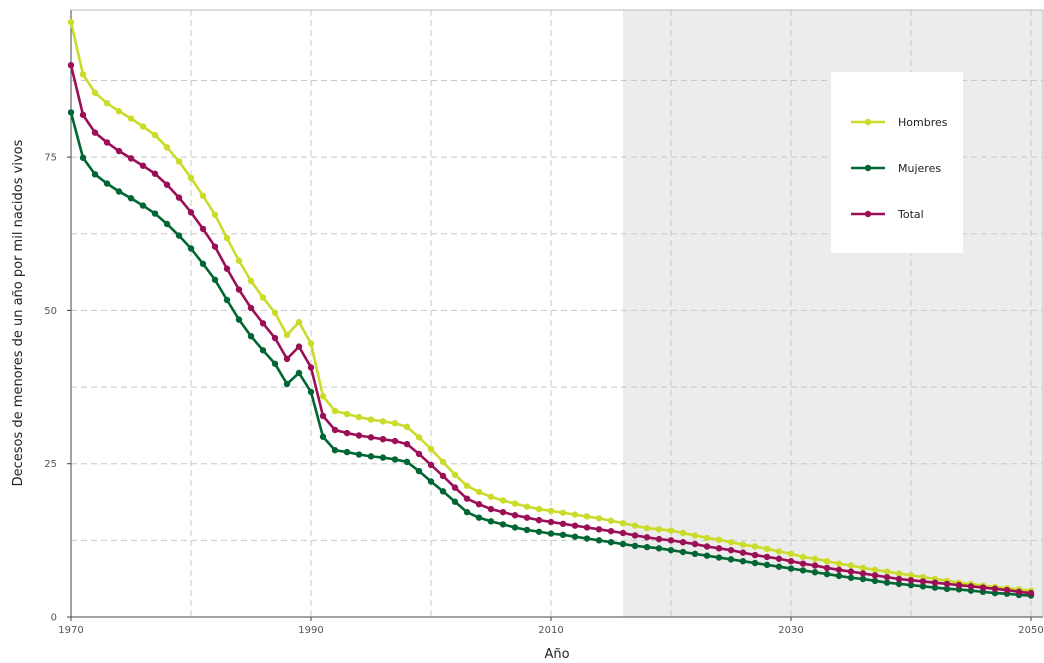 The image size is (1044, 663). I want to click on legend: Hombres Mujeres Total, so click(897, 162).